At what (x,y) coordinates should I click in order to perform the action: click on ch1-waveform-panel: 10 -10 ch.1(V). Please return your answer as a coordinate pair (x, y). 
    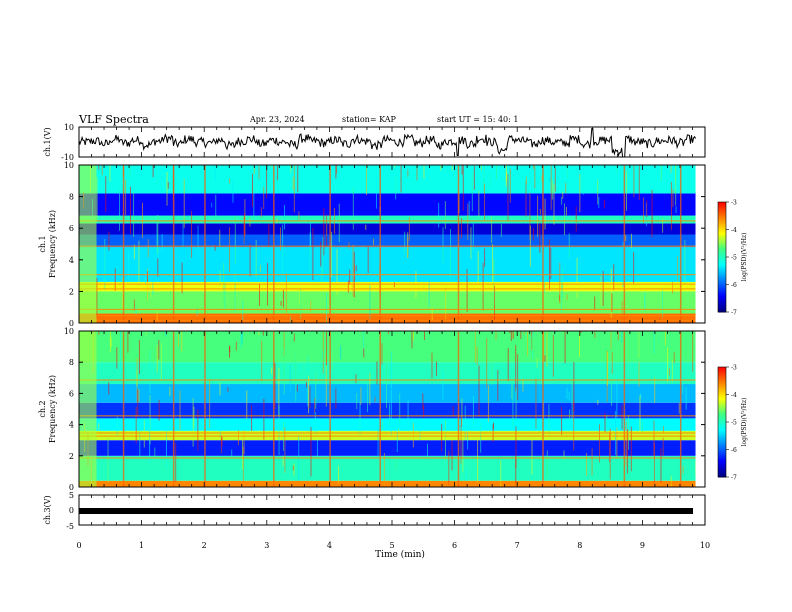
    Looking at the image, I should click on (374, 142).